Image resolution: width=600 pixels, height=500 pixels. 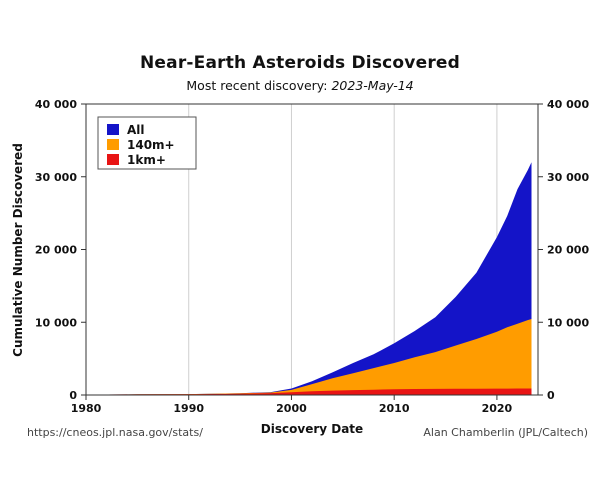 I want to click on chart-title: Near-Earth Asteroids Discovered, so click(x=300, y=63).